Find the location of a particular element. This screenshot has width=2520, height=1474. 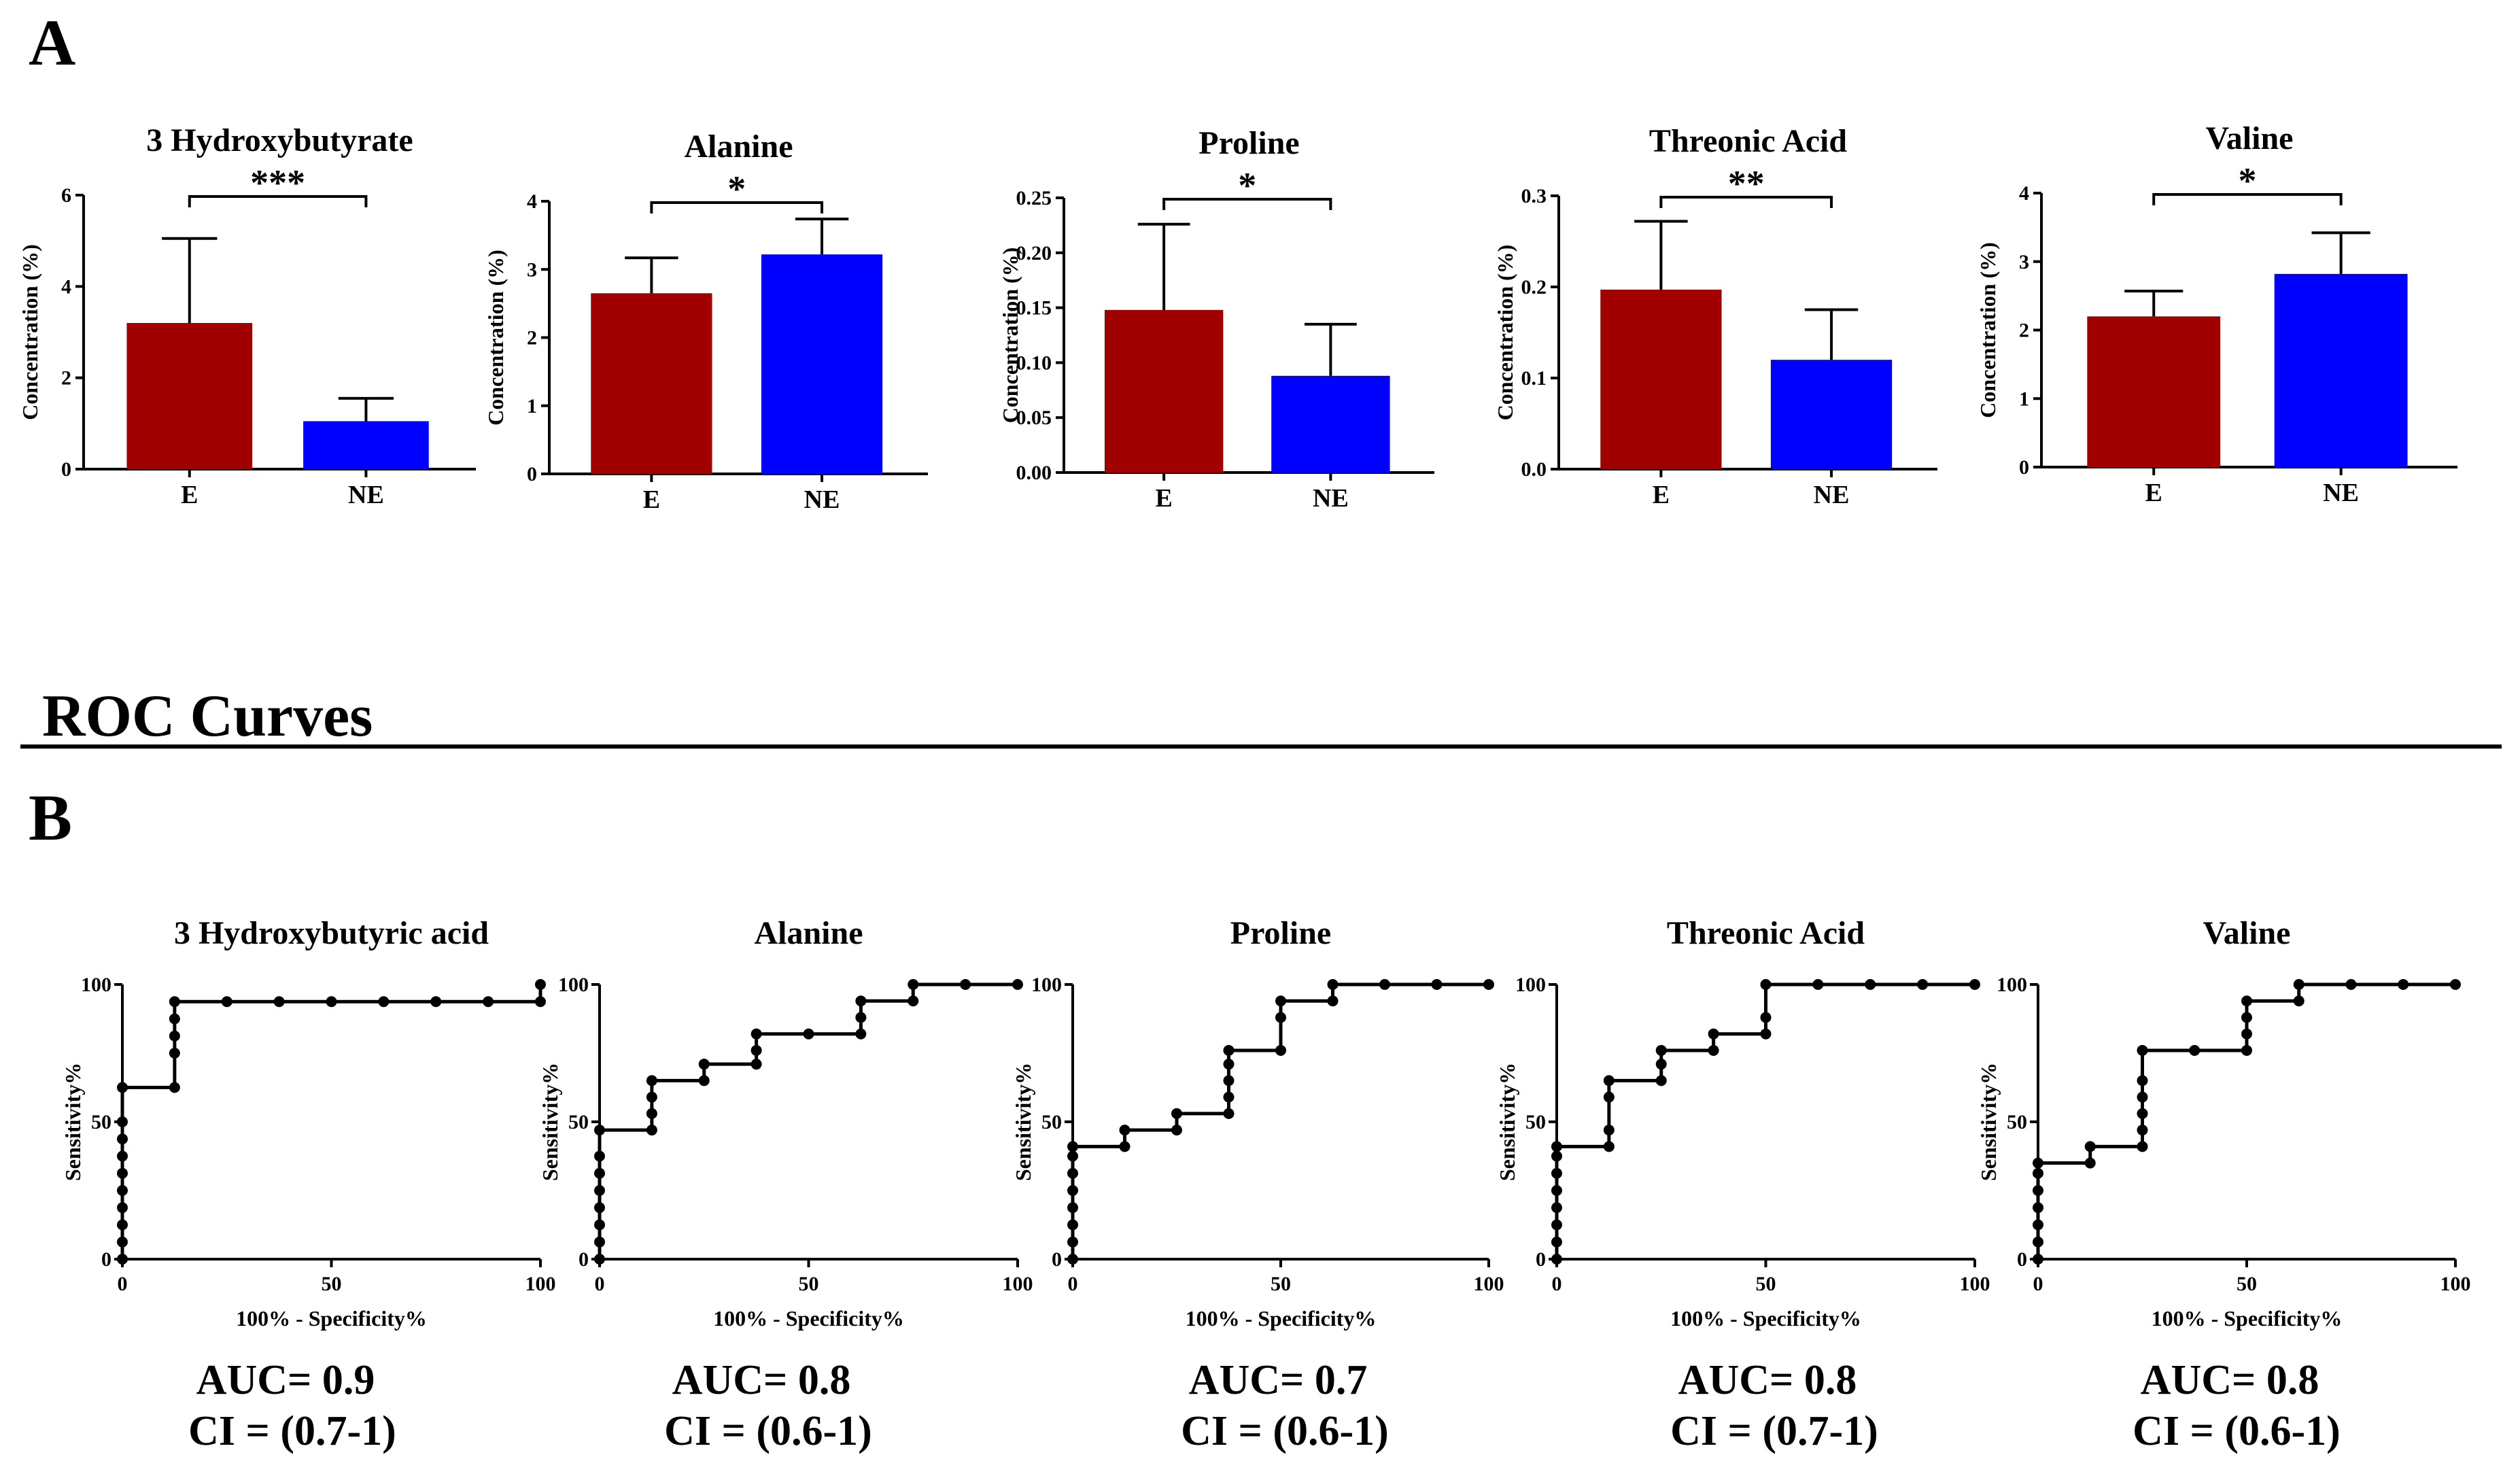

y-tick-label: 3 is located at coordinates (2024, 262).